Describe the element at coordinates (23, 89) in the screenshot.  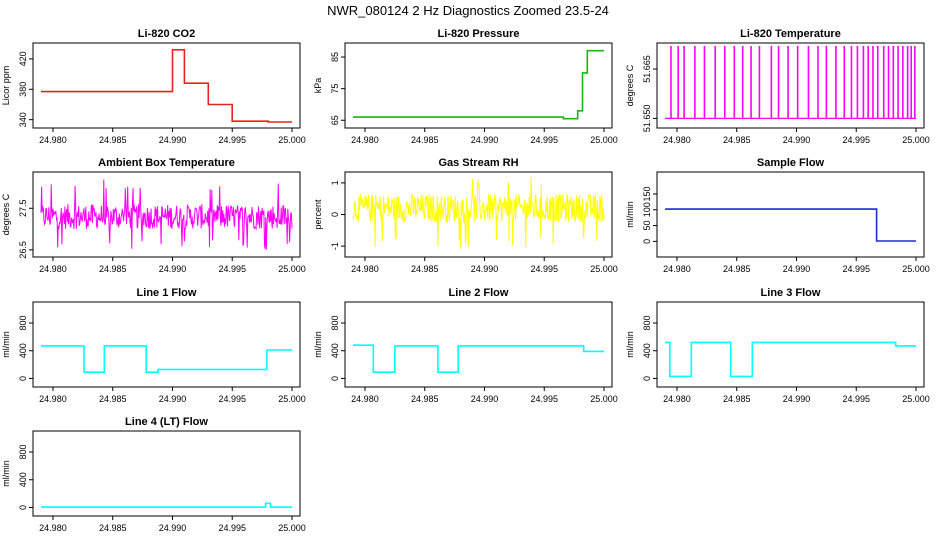
I see `y-tick-label: 380` at that location.